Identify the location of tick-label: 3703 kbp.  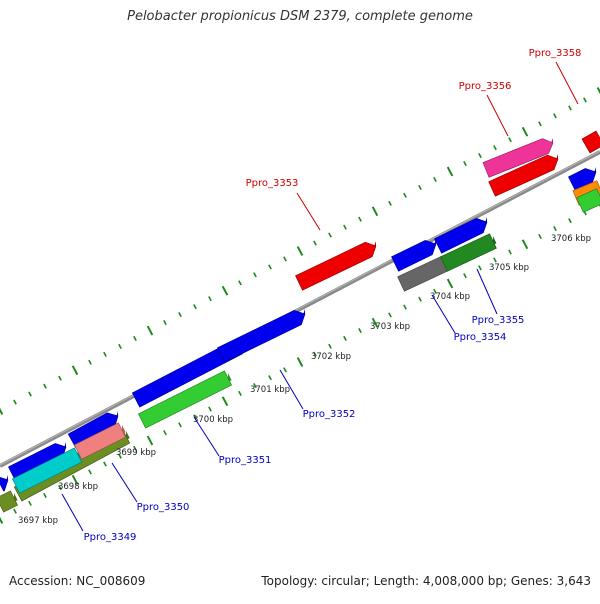
(390, 327).